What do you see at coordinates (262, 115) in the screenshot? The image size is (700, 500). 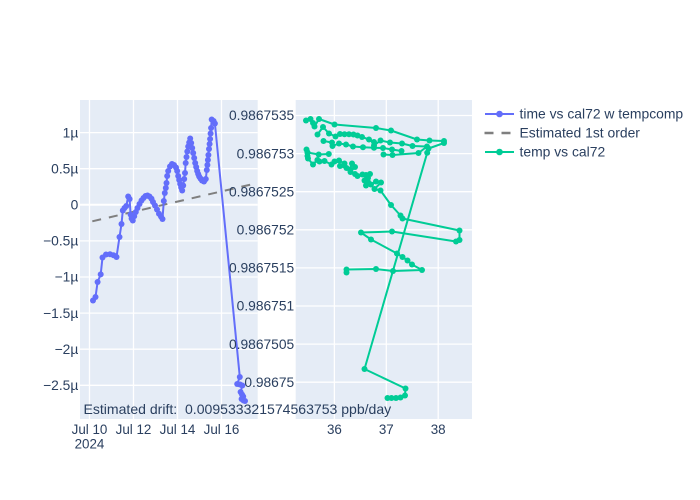 I see `svg-text: 0.9867535` at bounding box center [262, 115].